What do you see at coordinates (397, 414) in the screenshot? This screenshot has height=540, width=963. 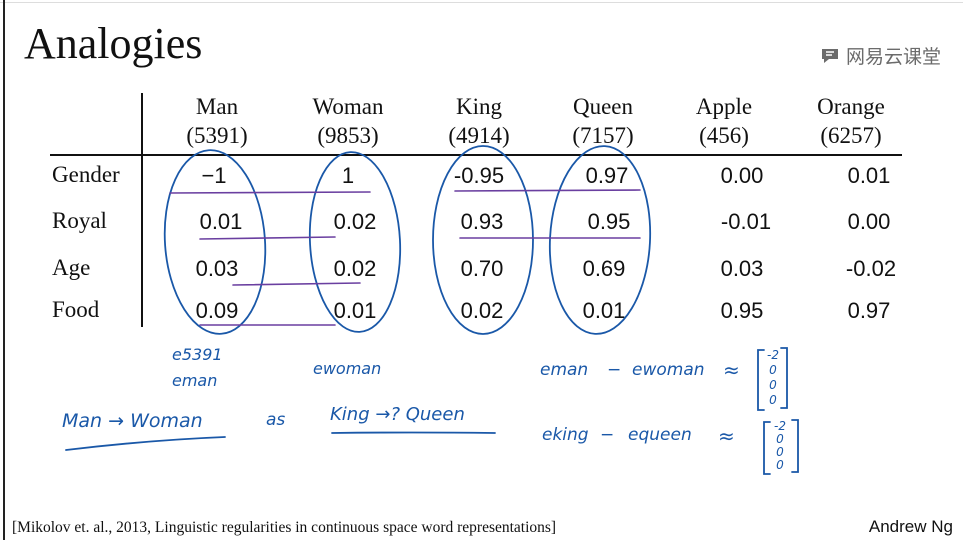 I see `ink-analogy-right: King →? Queen` at bounding box center [397, 414].